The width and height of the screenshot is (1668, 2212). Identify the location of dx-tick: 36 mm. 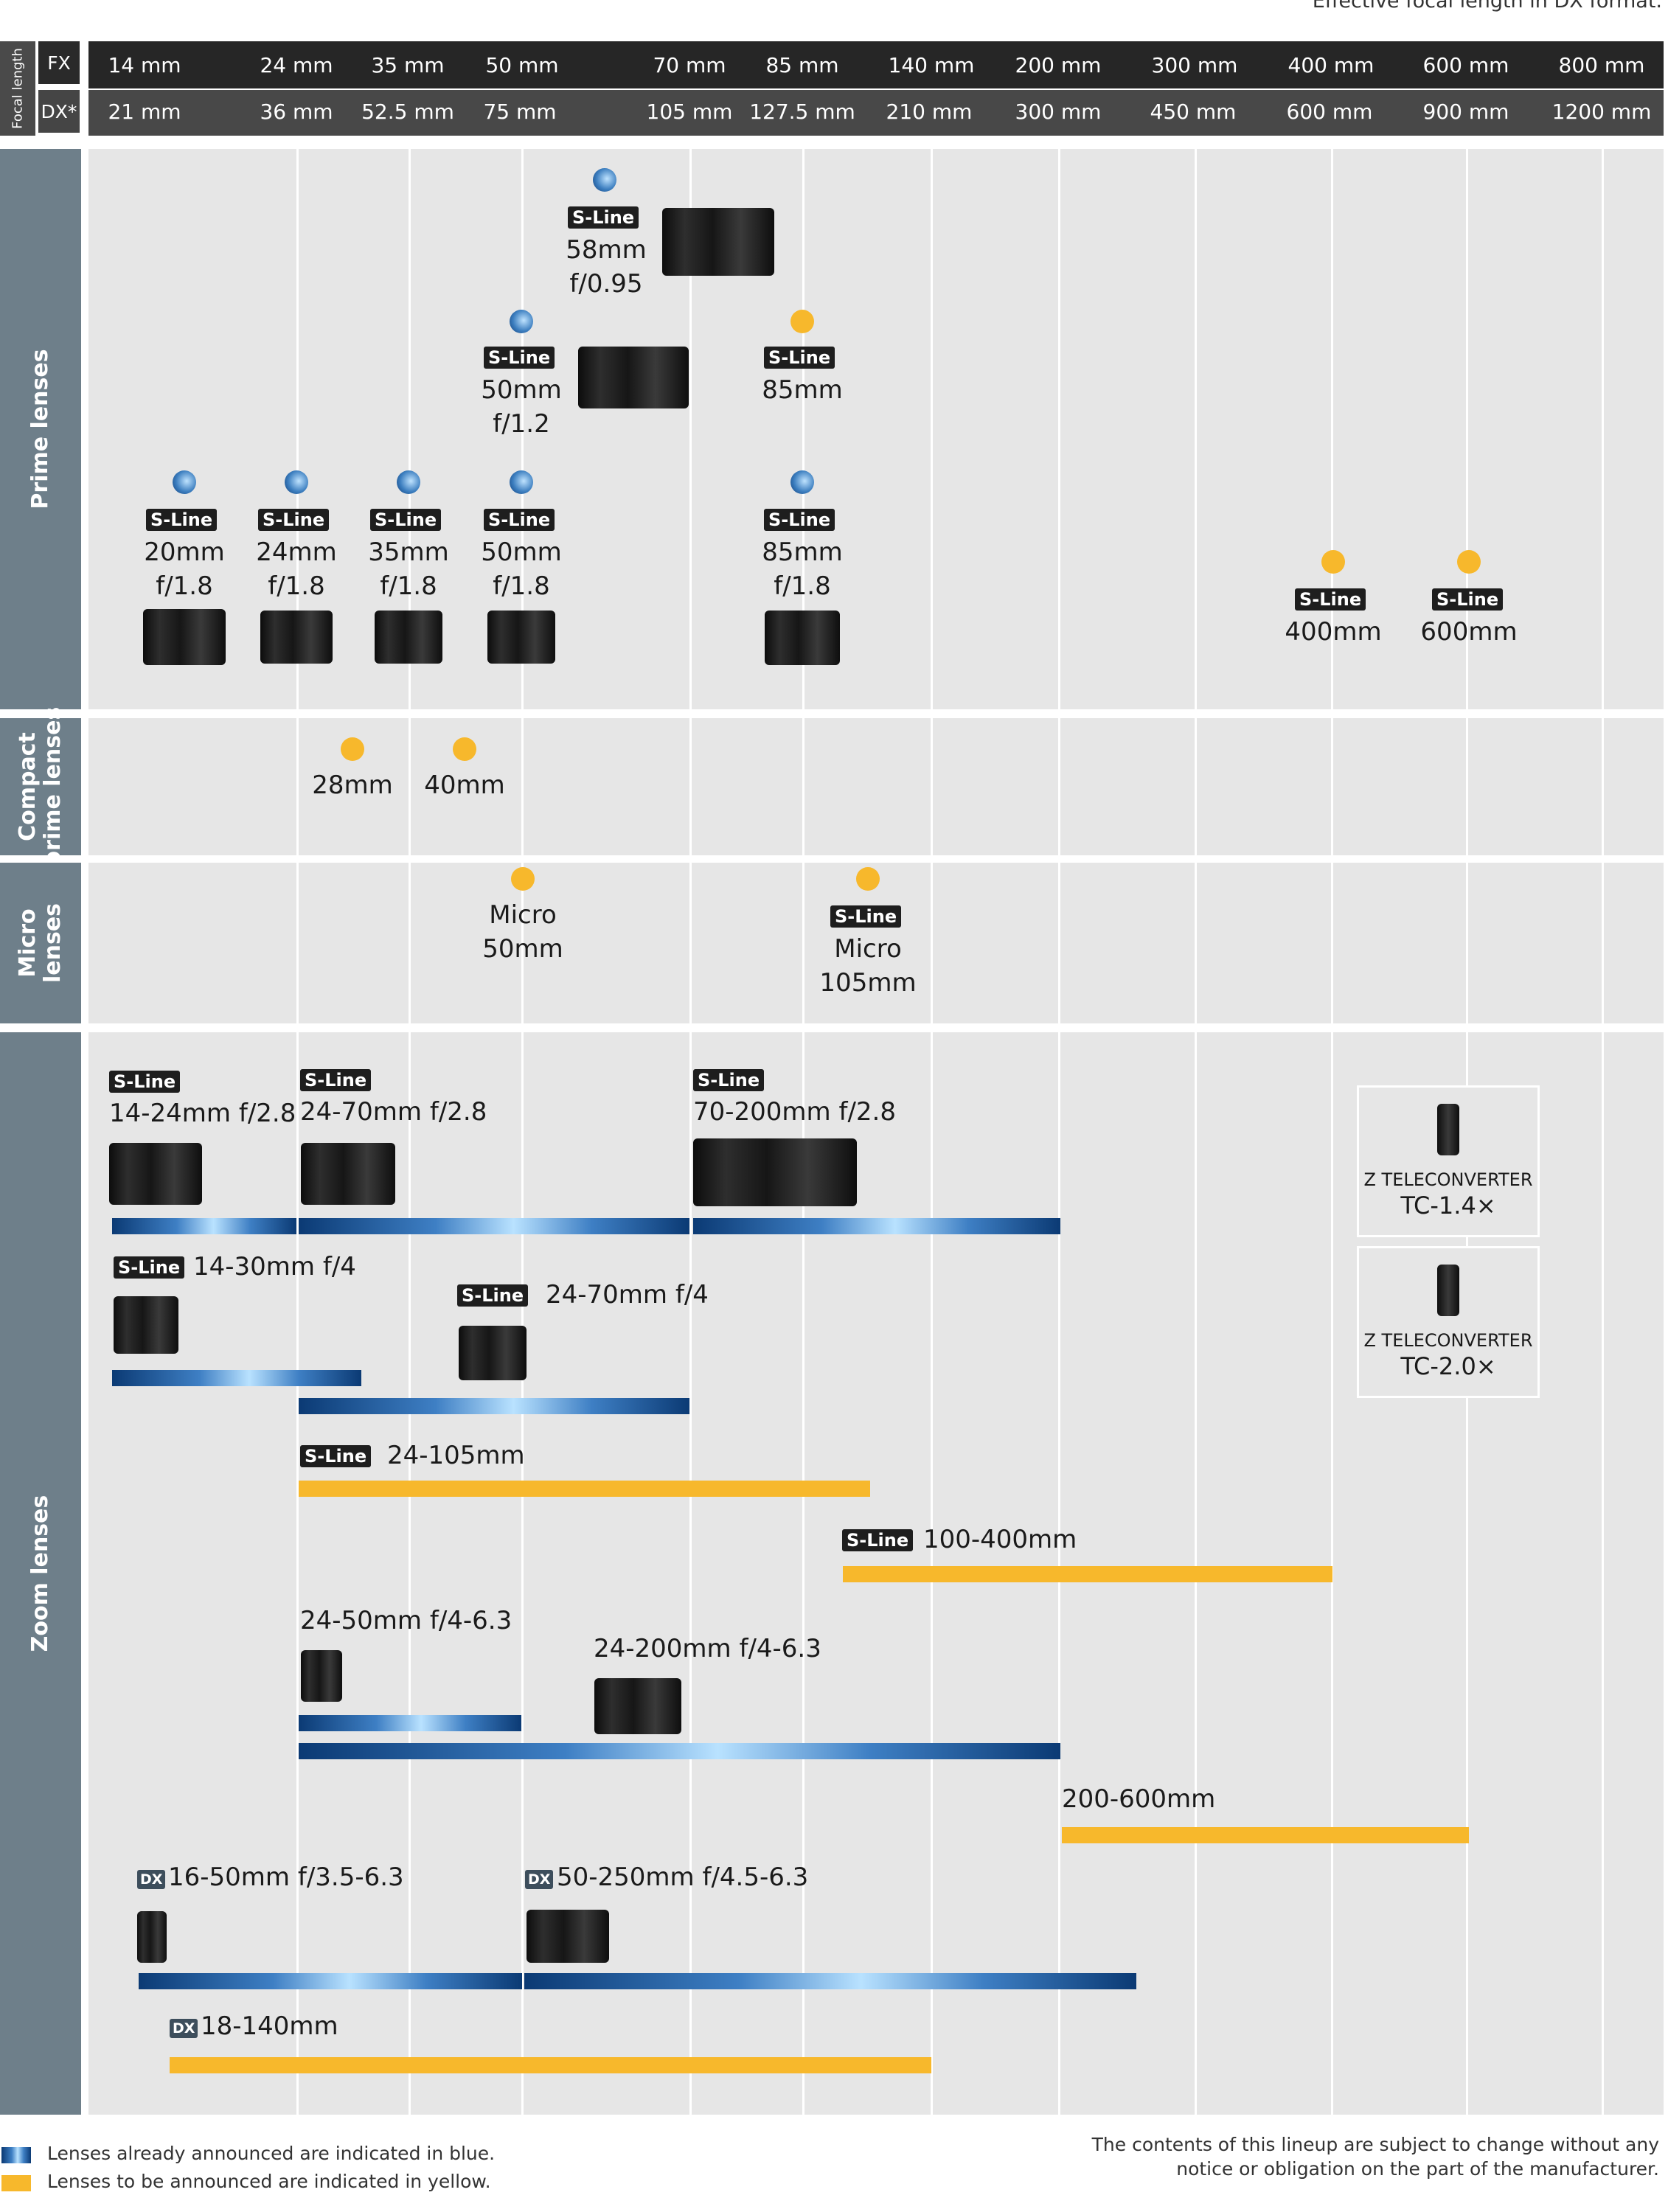
(296, 112).